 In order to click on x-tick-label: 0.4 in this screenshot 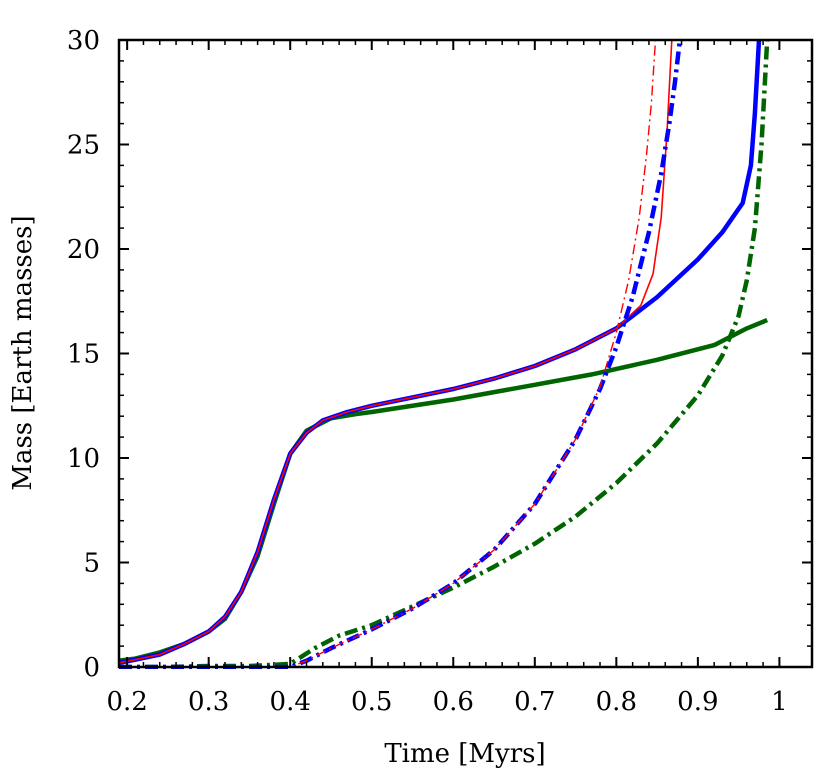, I will do `click(290, 702)`.